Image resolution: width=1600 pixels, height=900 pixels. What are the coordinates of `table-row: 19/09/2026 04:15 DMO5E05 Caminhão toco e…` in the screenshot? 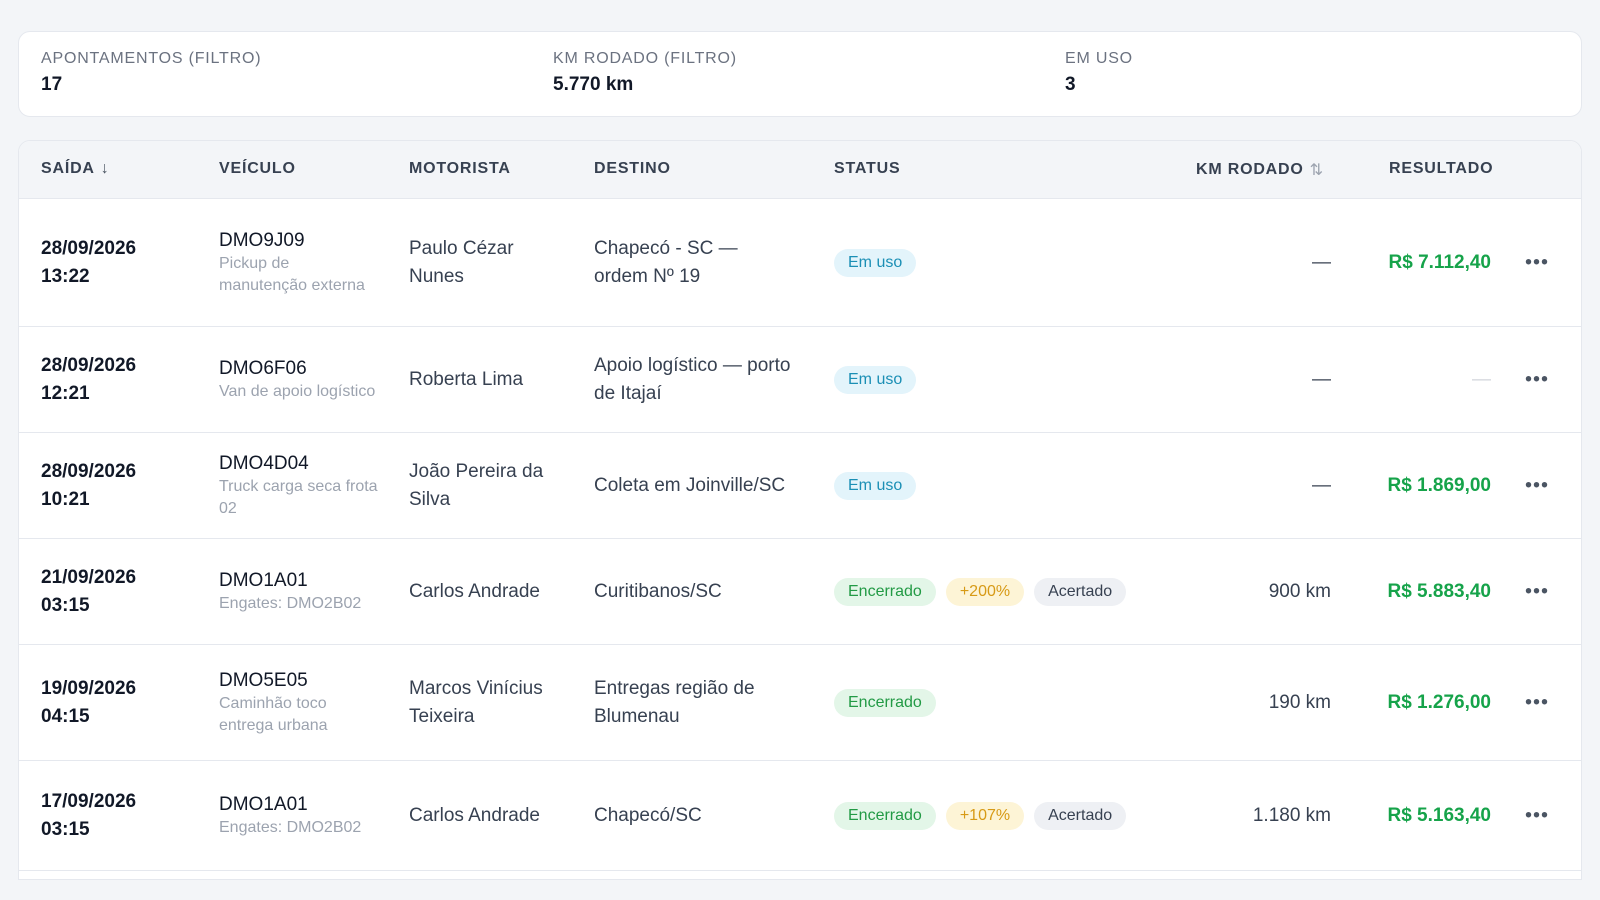 It's located at (800, 703).